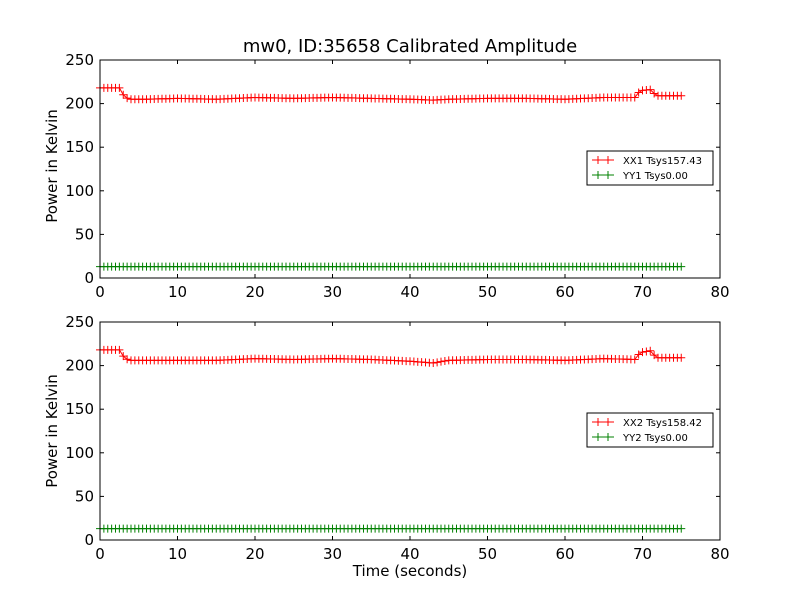 The height and width of the screenshot is (600, 800). I want to click on bottom-legend-label-yy2: YY2 Tsys0.00, so click(655, 438).